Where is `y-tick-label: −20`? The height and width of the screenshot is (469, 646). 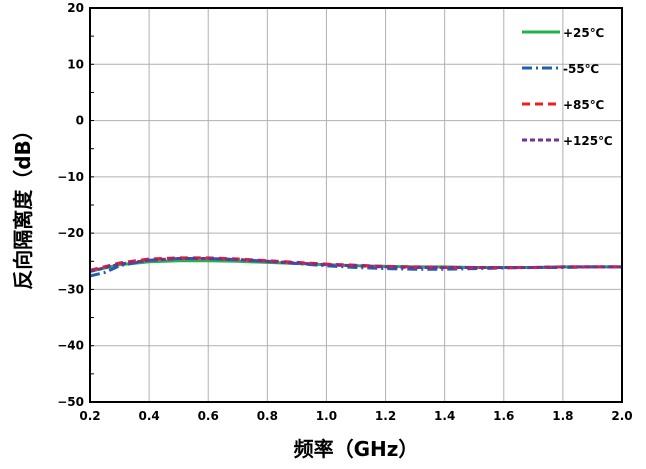
y-tick-label: −20 is located at coordinates (70, 233).